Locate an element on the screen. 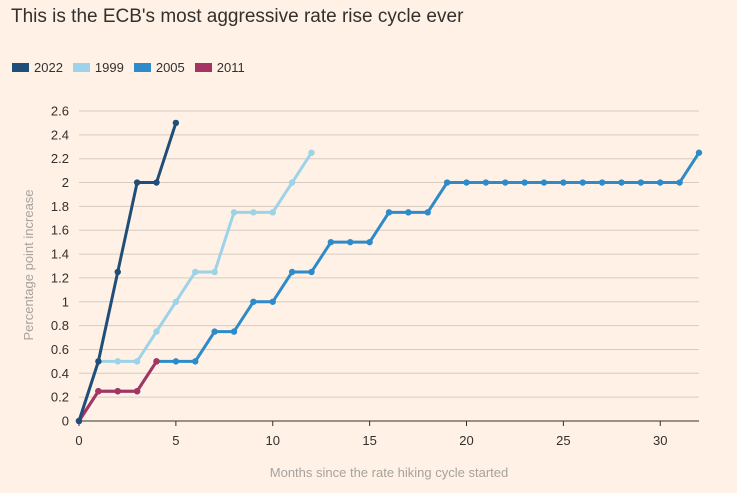 Image resolution: width=737 pixels, height=493 pixels. y-tick-label: 2.6 is located at coordinates (60, 111).